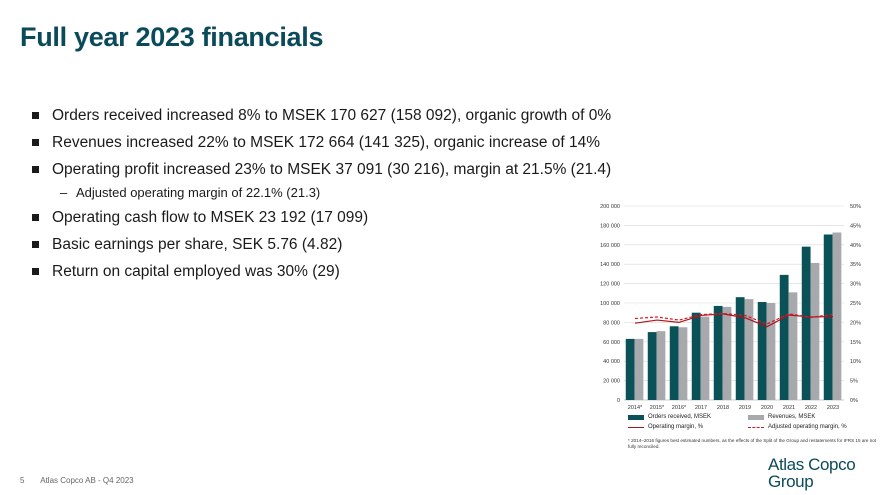  I want to click on footer-text: Atlas Copco AB - Q4 2023, so click(87, 480).